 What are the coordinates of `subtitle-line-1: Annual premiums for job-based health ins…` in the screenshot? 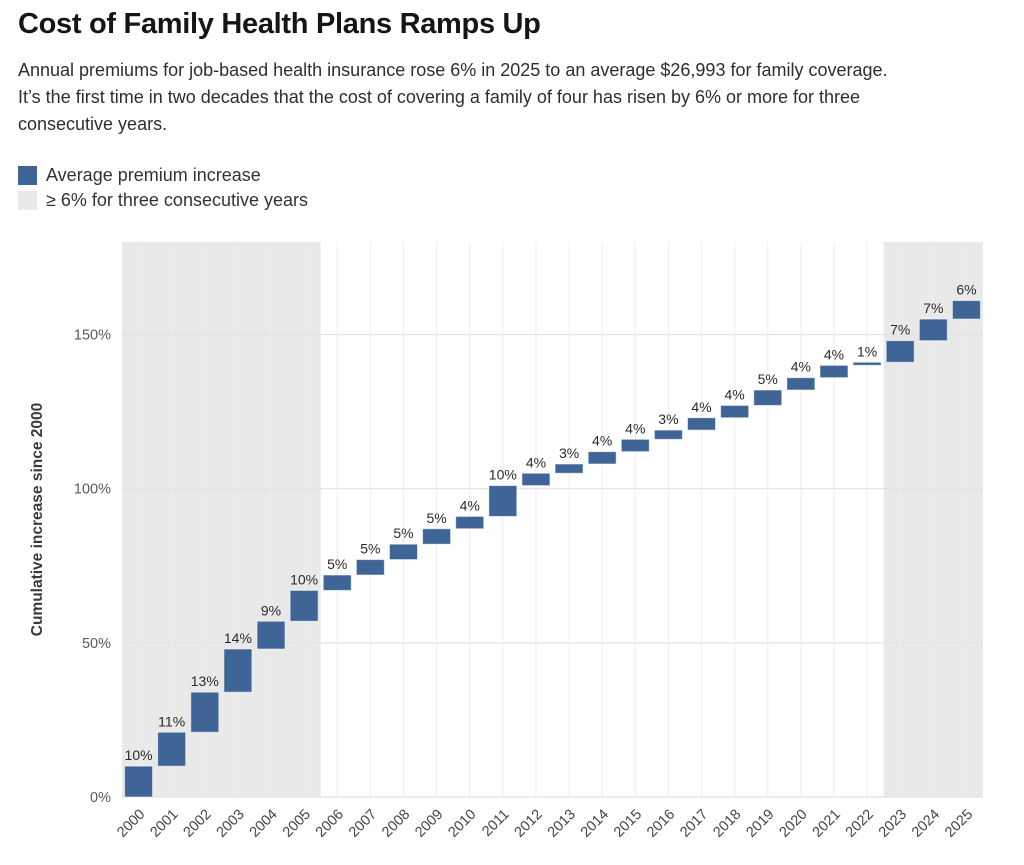 It's located at (453, 70).